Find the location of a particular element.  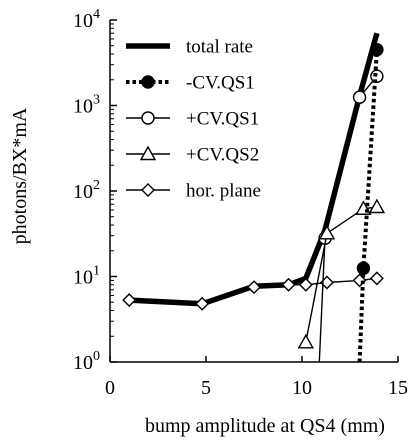

legend-label: hor. plane is located at coordinates (223, 191).